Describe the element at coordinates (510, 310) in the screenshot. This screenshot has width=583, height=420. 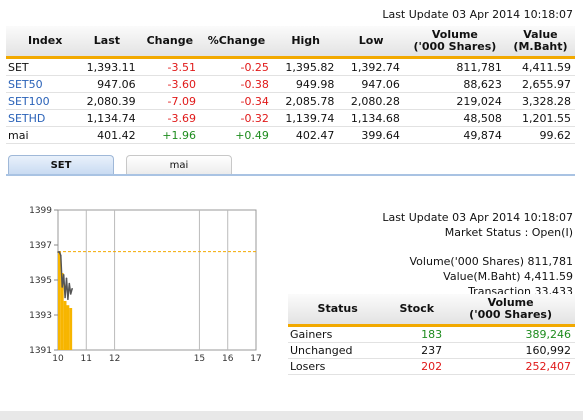
I see `breadth-col-header: Volume ('000 Shares)` at that location.